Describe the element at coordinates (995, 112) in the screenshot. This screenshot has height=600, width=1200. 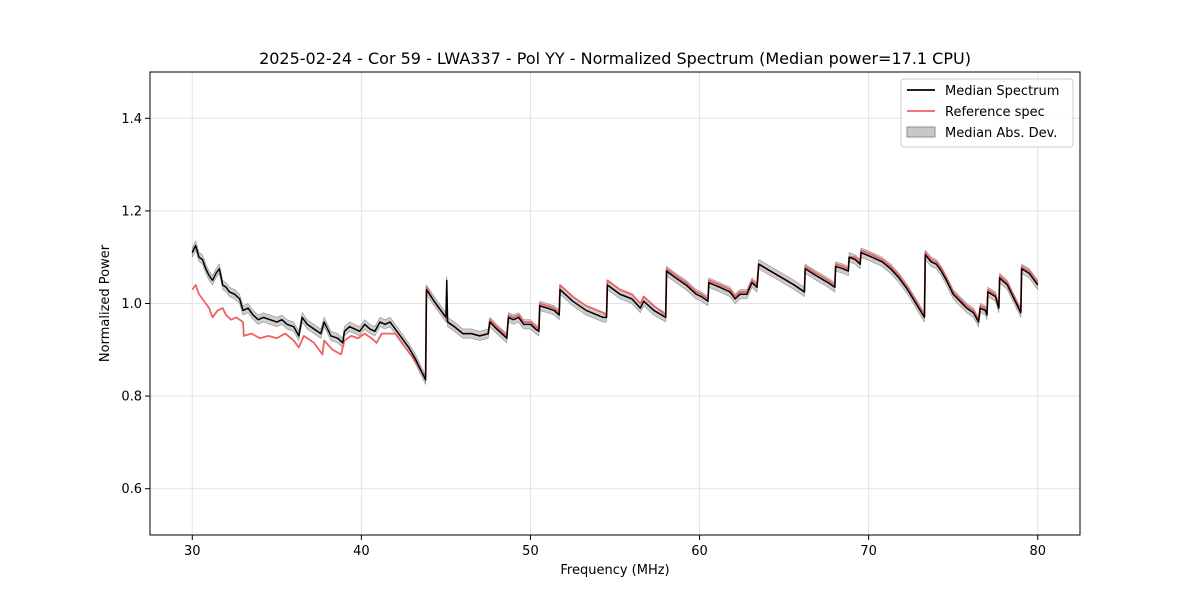
I see `legend-label-reference: Reference spec` at that location.